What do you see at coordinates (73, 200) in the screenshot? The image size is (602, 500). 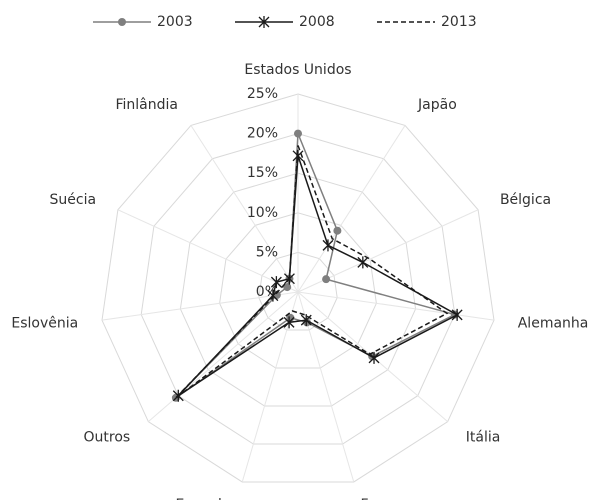 I see `category-label: Suécia` at bounding box center [73, 200].